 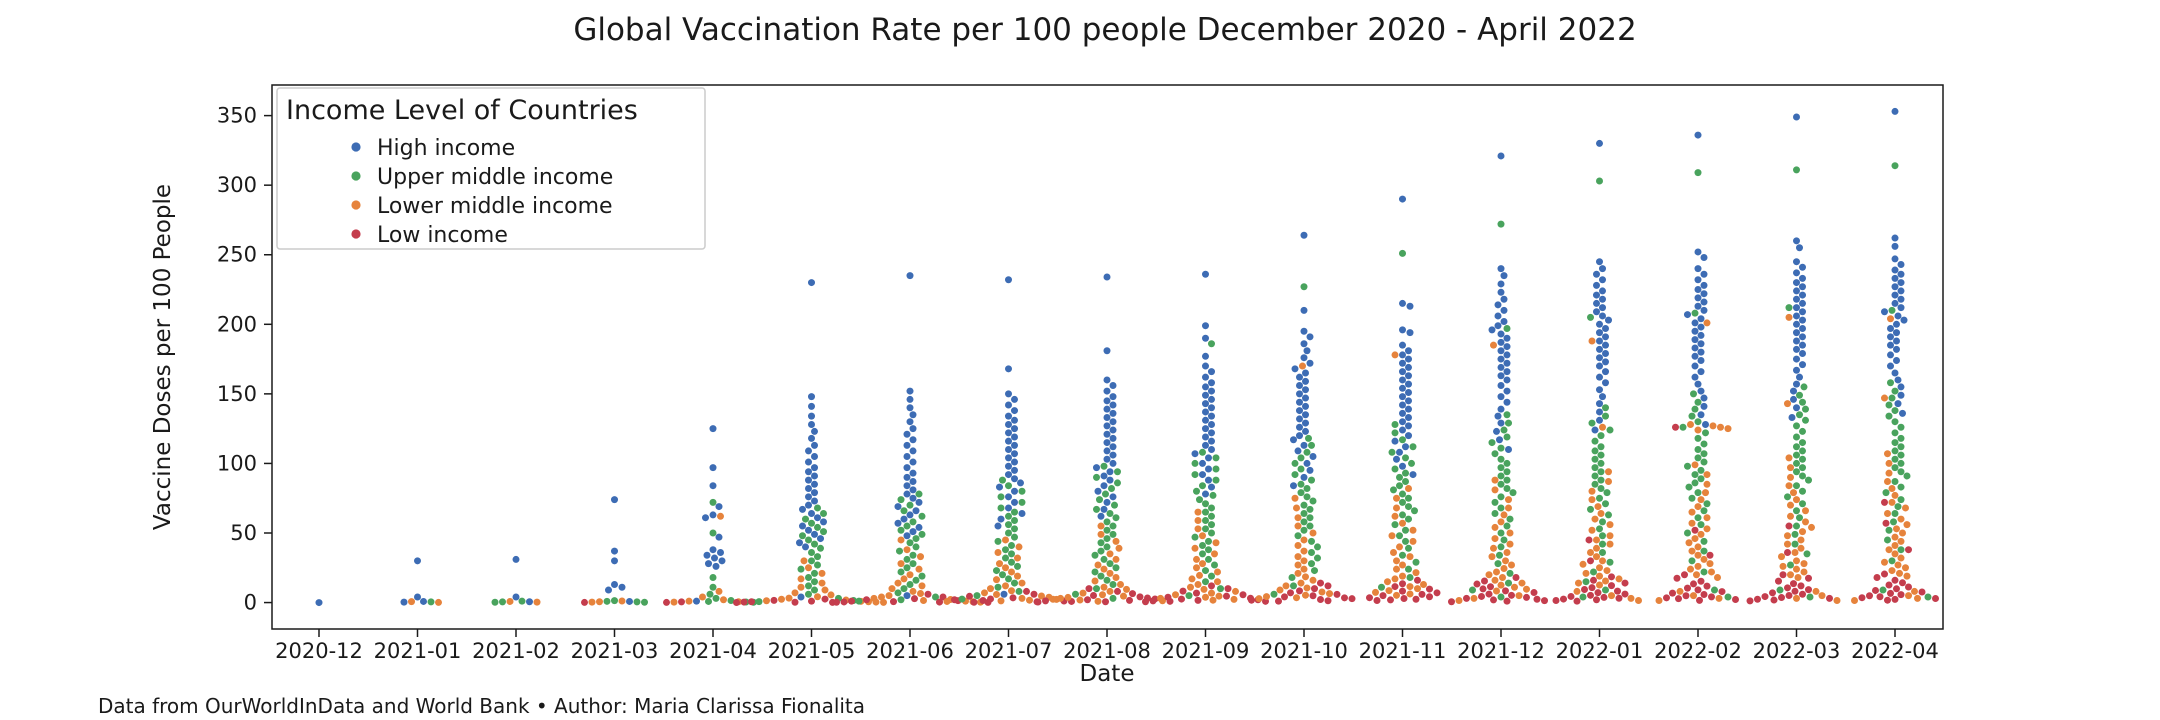 What do you see at coordinates (237, 463) in the screenshot?
I see `y-tick-label: 100` at bounding box center [237, 463].